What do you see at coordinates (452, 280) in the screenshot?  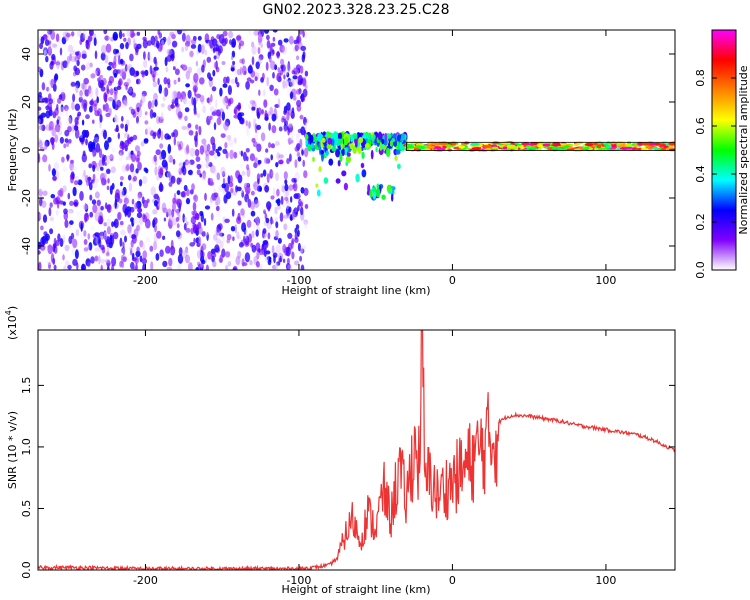 I see `spectrogram-x-tick-label: 0` at bounding box center [452, 280].